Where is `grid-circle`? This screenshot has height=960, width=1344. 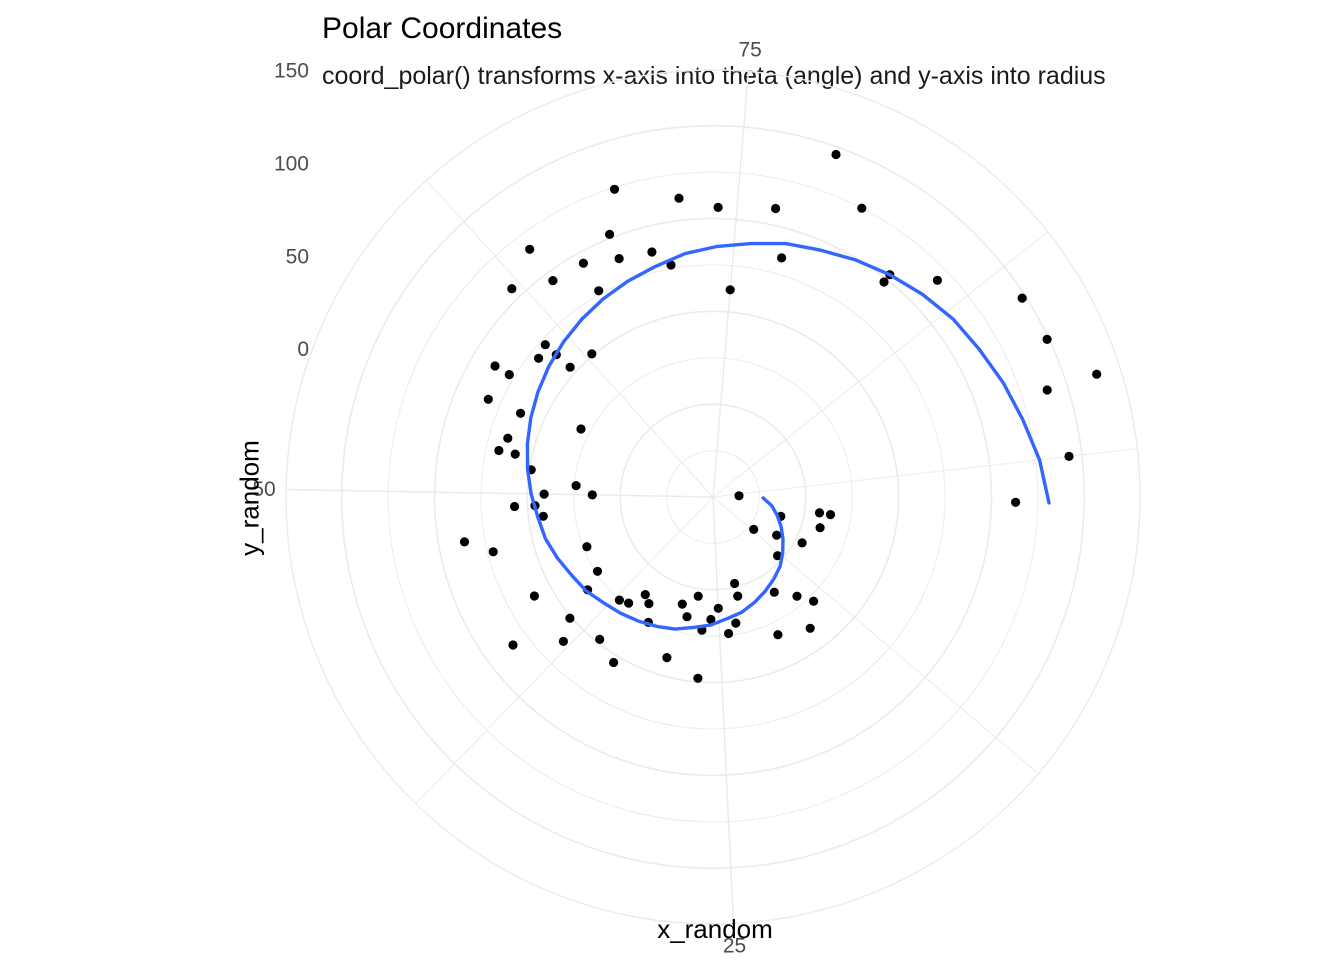
grid-circle is located at coordinates (713, 497).